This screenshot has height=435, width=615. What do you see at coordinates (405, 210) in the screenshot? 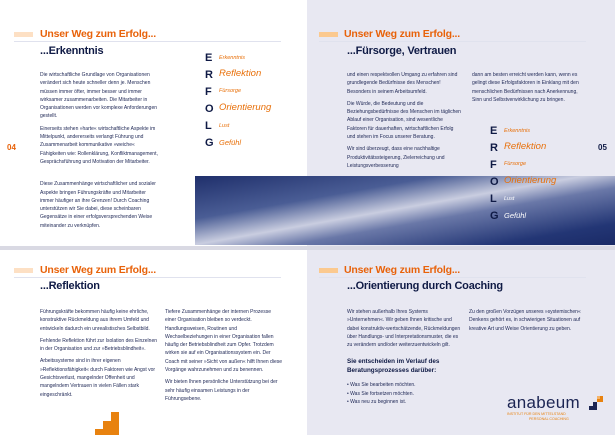
I see `wave-image` at bounding box center [405, 210].